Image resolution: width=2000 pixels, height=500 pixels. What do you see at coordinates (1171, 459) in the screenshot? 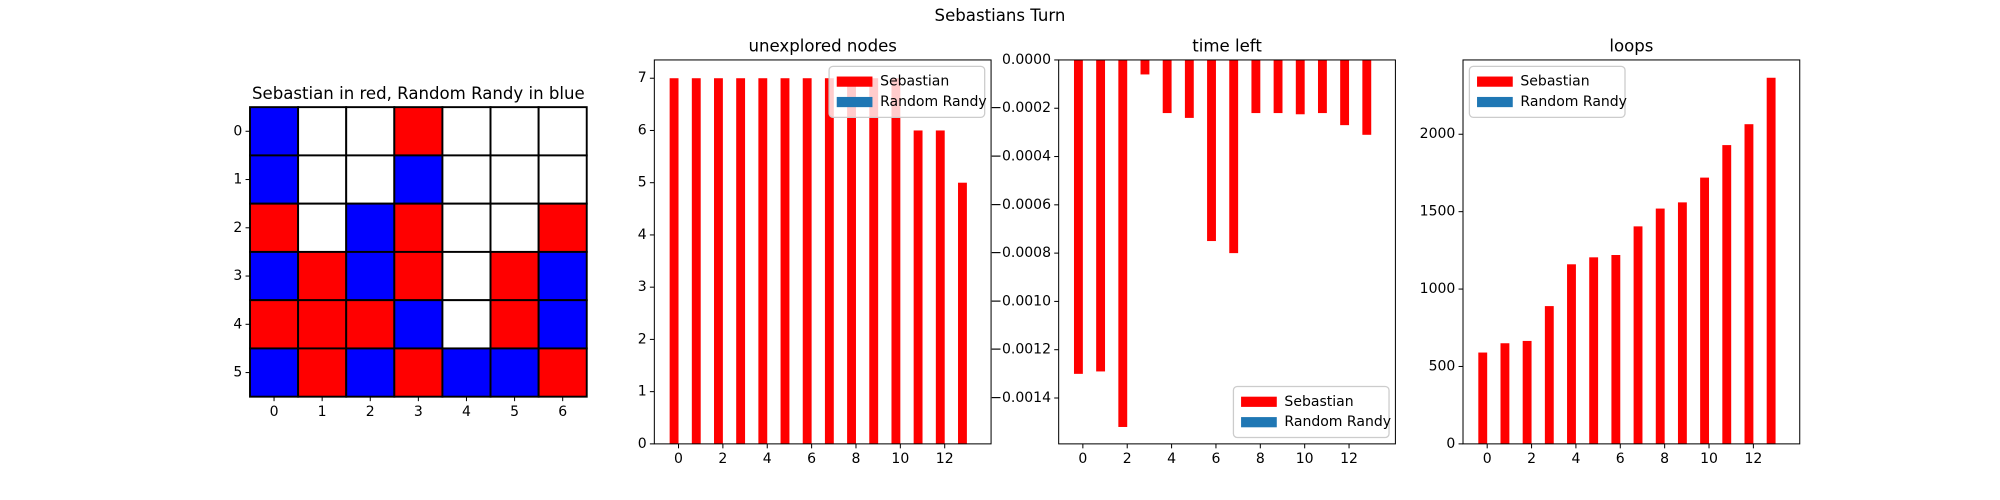
I see `x-tick-label: 4` at bounding box center [1171, 459].